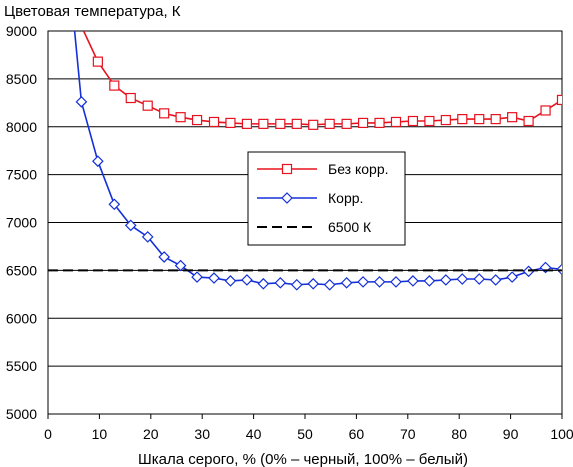 Image resolution: width=573 pixels, height=467 pixels. What do you see at coordinates (305, 434) in the screenshot?
I see `x-tick-label: 50` at bounding box center [305, 434].